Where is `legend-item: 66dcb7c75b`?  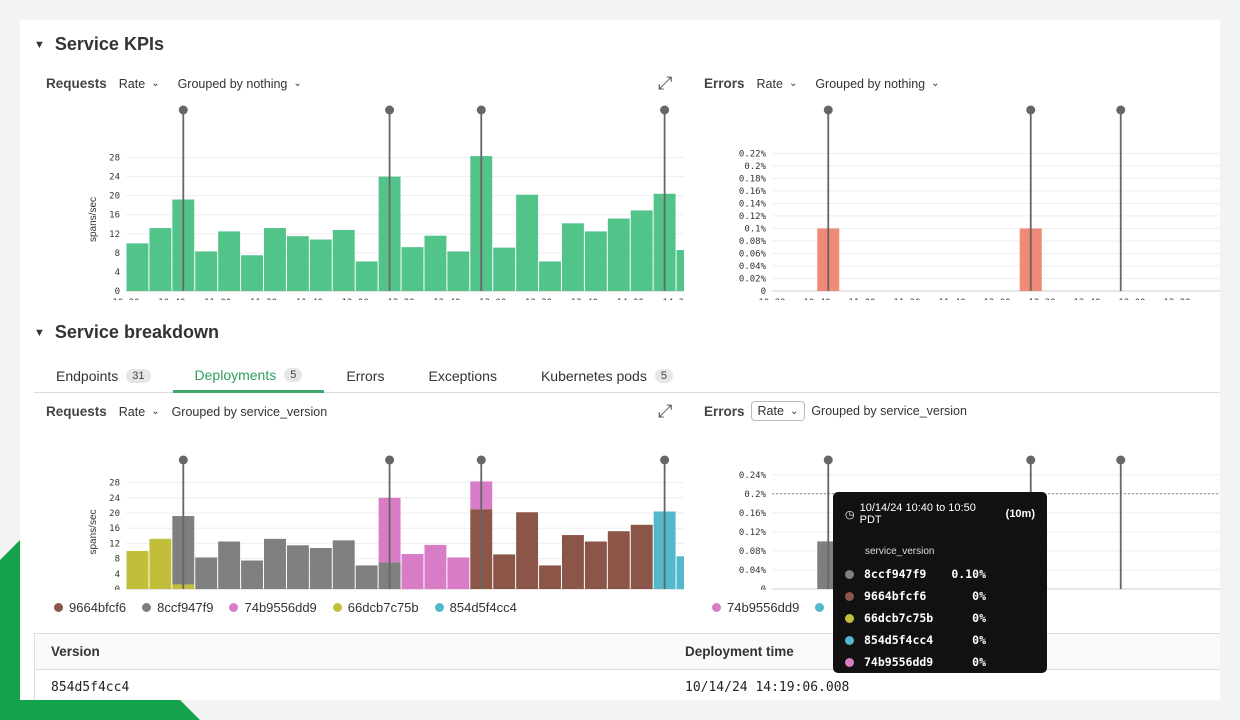
legend-item: 66dcb7c75b is located at coordinates (375, 607).